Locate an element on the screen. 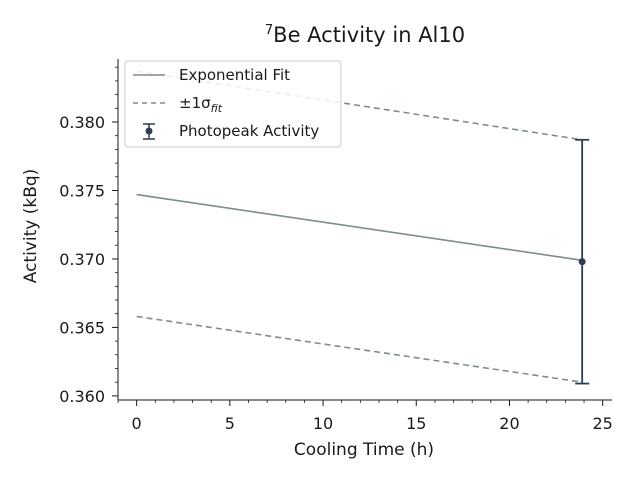 This screenshot has height=480, width=640. y-tick-label: 0.370 is located at coordinates (82, 259).